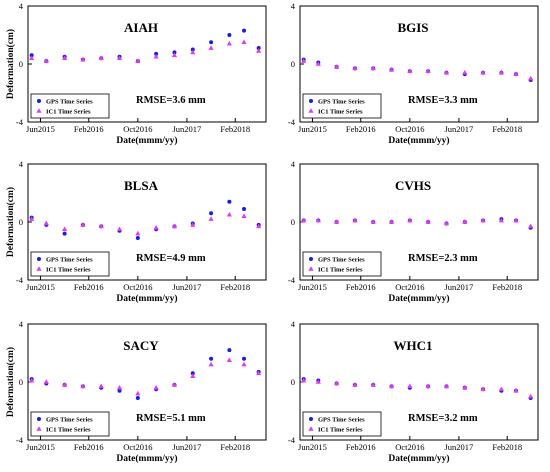  Describe the element at coordinates (141, 345) in the screenshot. I see `chart-title: SACY` at that location.